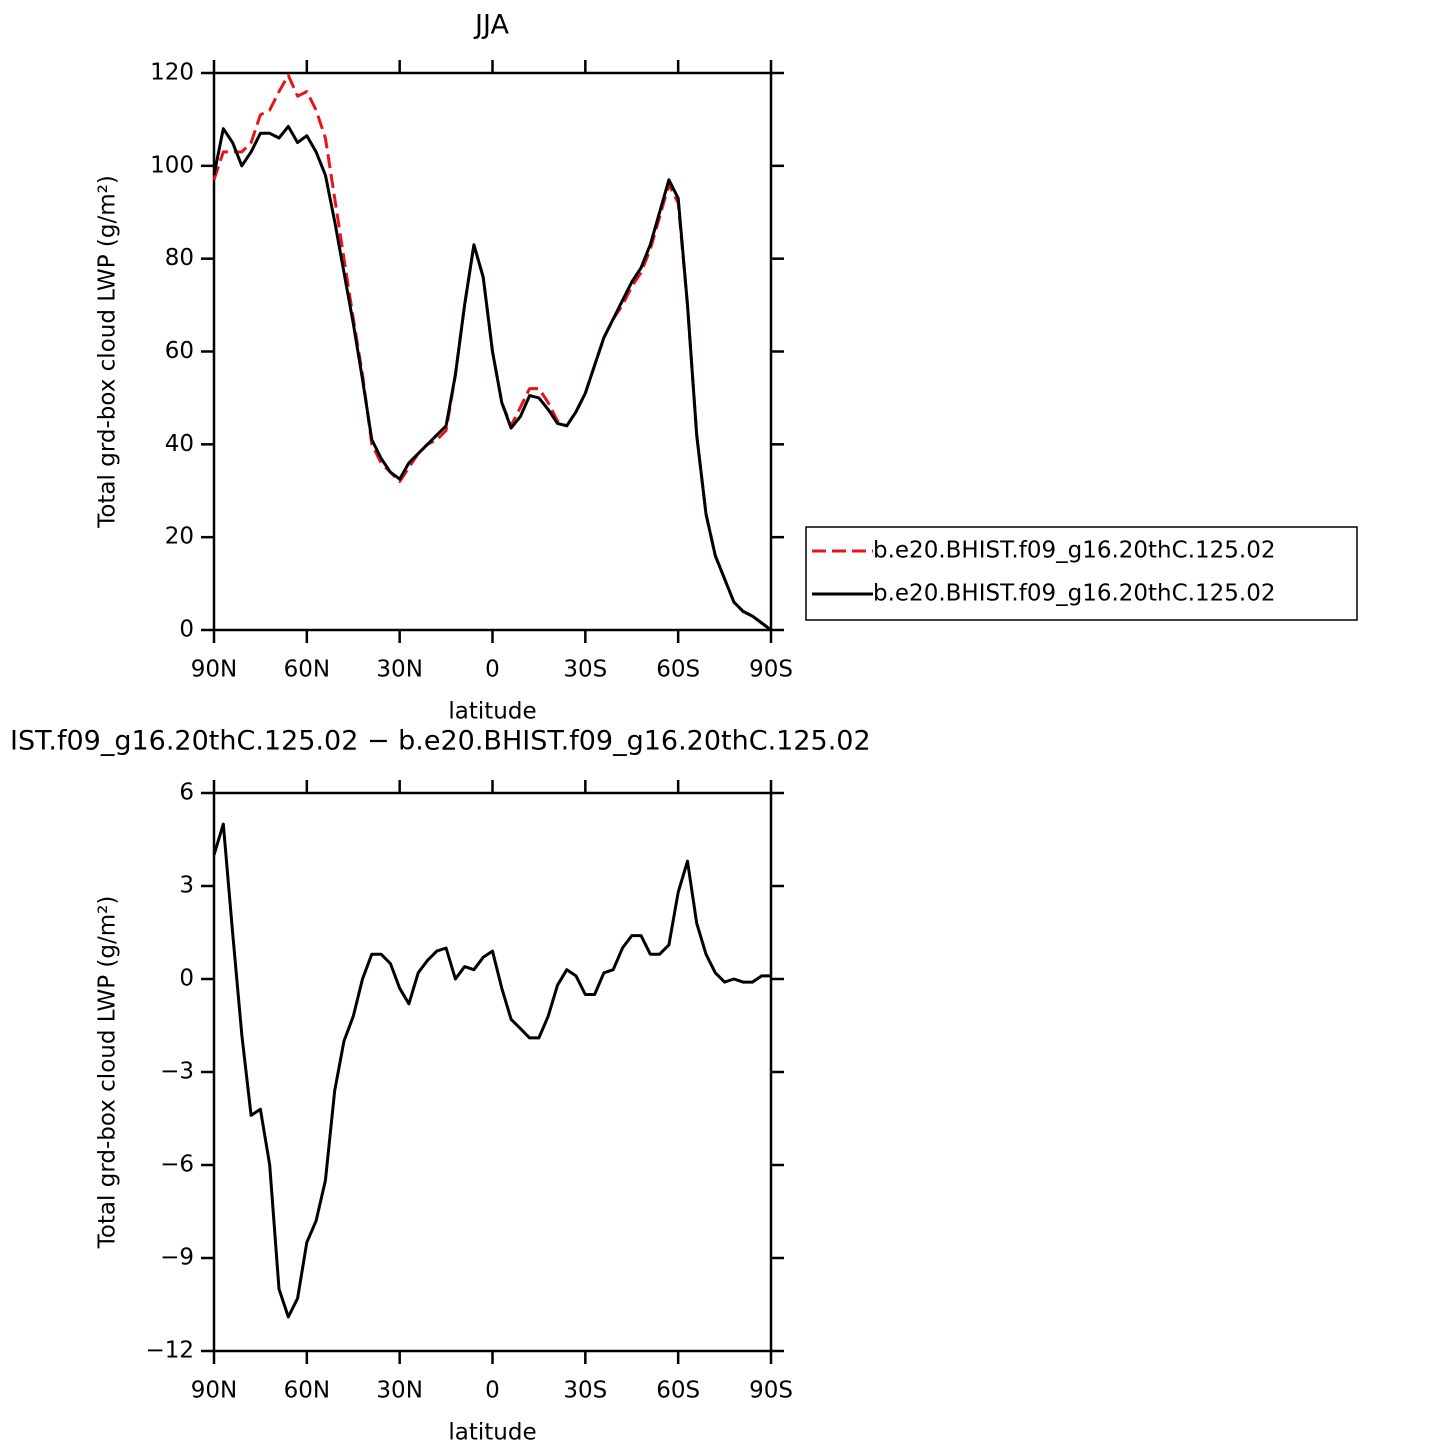 The width and height of the screenshot is (1452, 1456). I want to click on y-tick-label: 20, so click(179, 537).